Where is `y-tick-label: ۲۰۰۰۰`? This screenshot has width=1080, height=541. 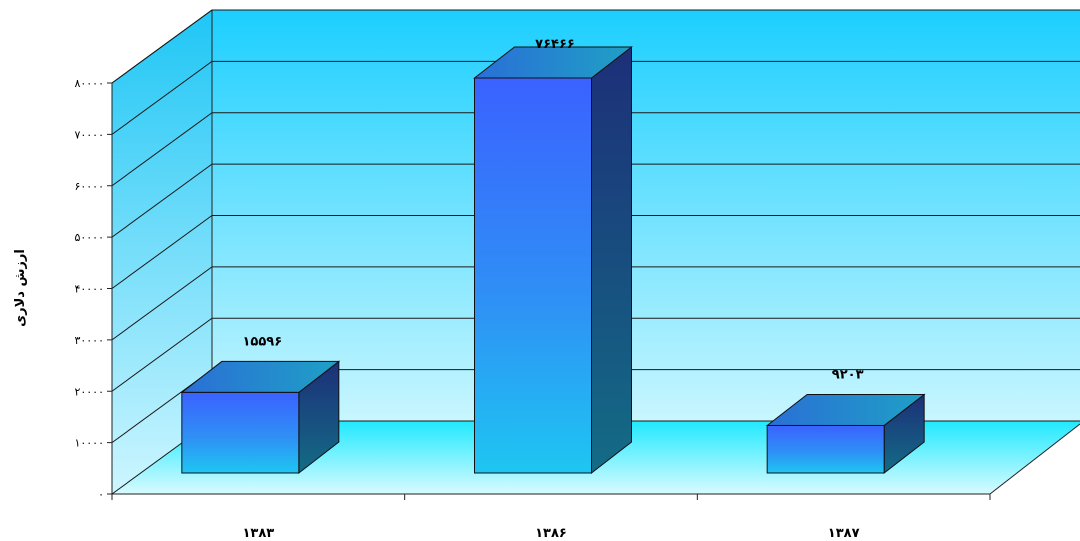 y-tick-label: ۲۰۰۰۰ is located at coordinates (89, 391).